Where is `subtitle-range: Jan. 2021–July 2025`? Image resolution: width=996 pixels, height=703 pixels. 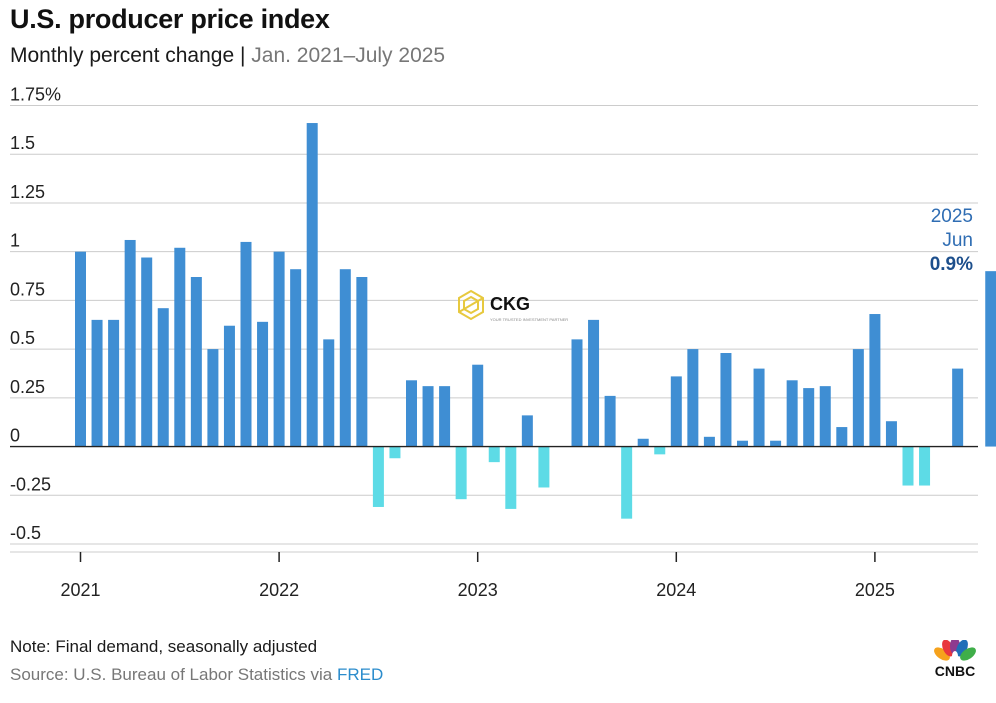 subtitle-range: Jan. 2021–July 2025 is located at coordinates (348, 55).